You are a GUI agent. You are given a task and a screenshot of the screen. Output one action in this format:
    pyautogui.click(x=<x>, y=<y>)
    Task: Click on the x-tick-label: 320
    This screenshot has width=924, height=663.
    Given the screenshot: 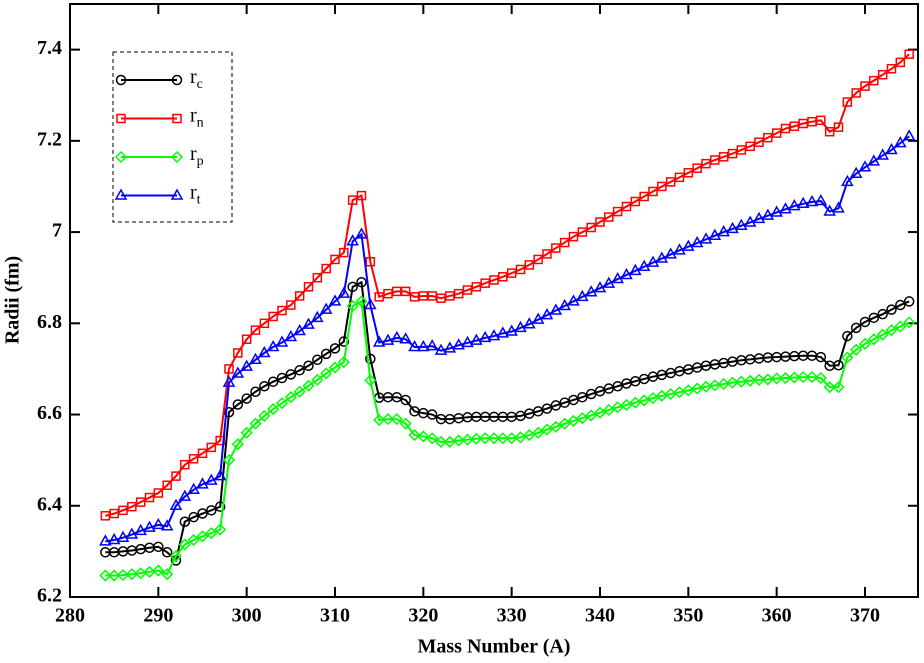 What is the action you would take?
    pyautogui.click(x=423, y=616)
    